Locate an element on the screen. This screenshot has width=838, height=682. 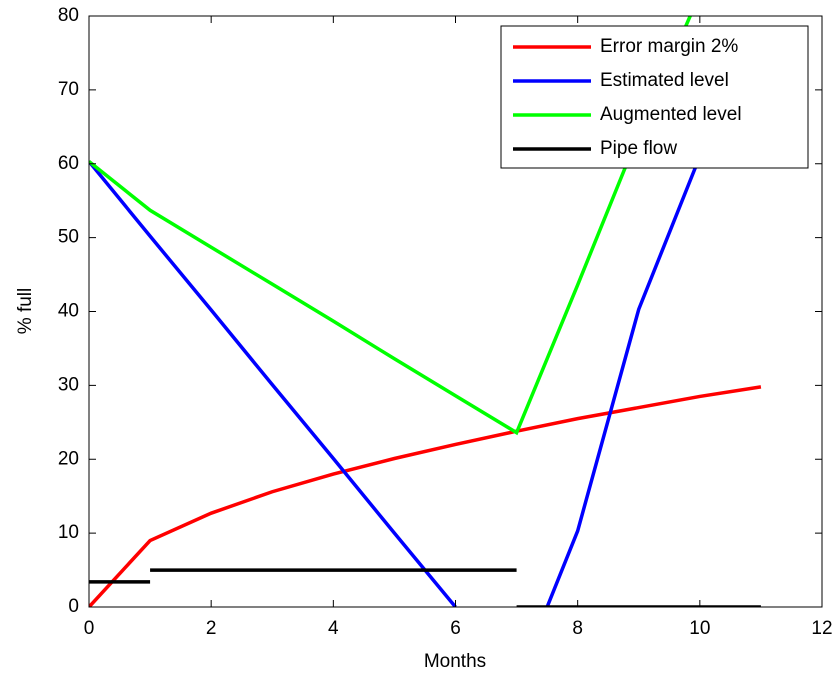
legend-label: Error margin 2% is located at coordinates (669, 46).